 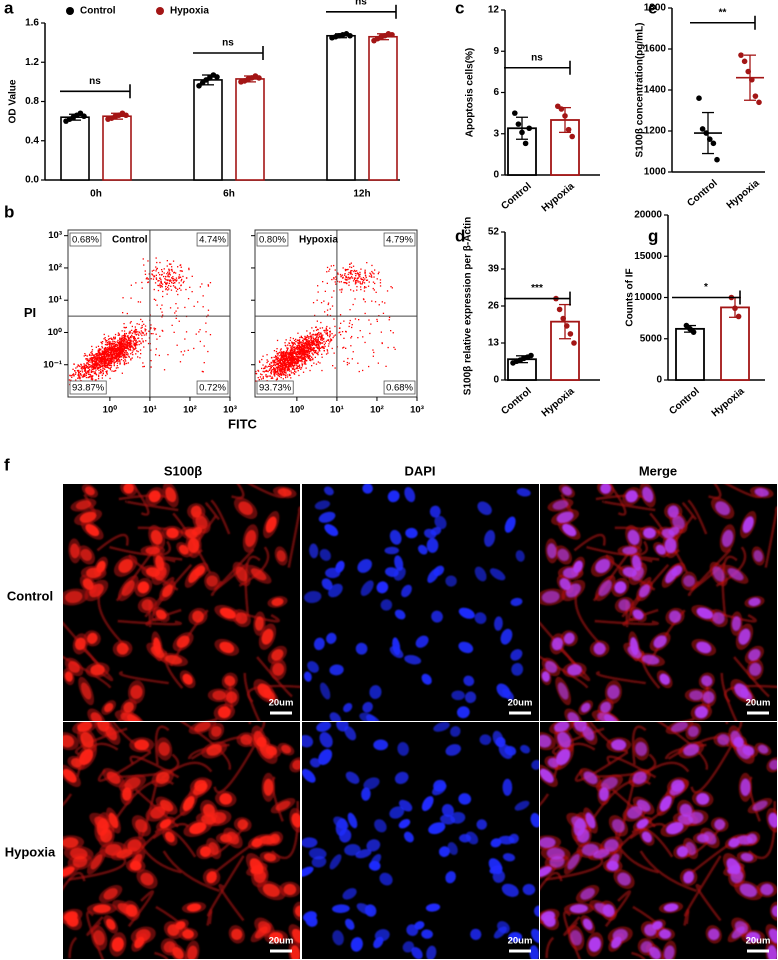 I want to click on scale-bar-label: 20um, so click(x=281, y=703).